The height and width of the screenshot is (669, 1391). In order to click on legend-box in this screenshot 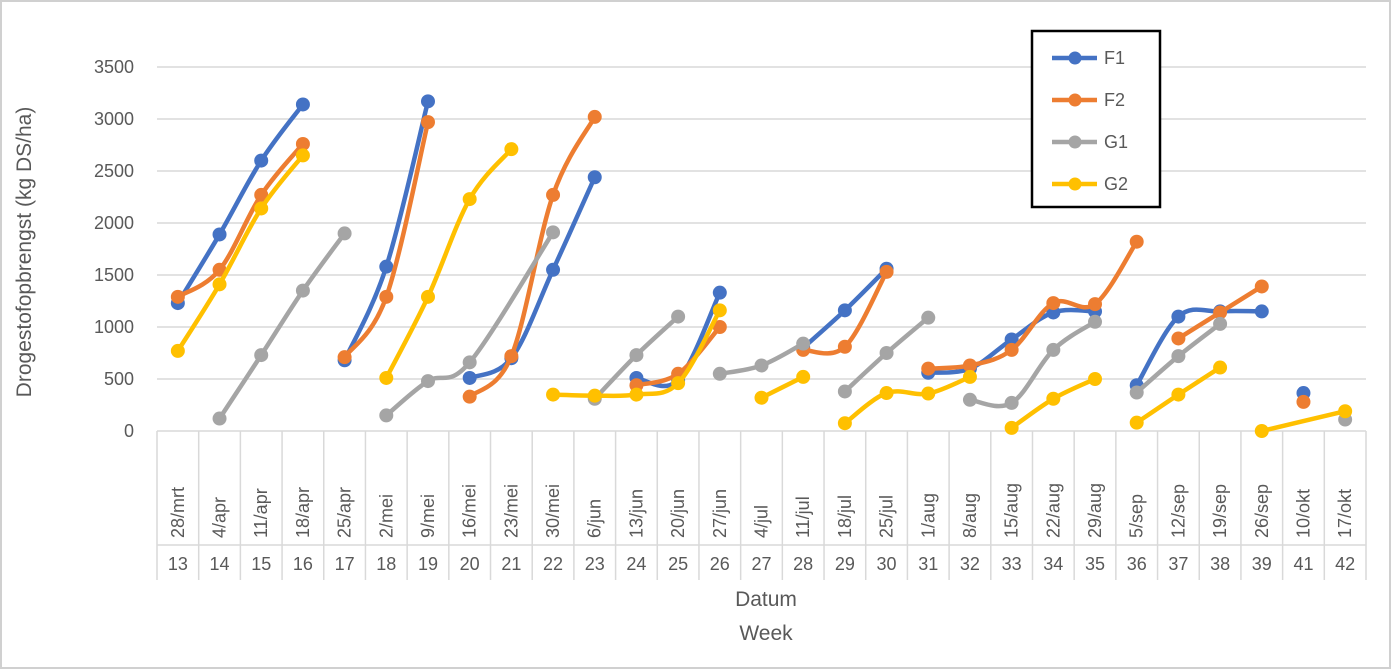, I will do `click(1096, 119)`.